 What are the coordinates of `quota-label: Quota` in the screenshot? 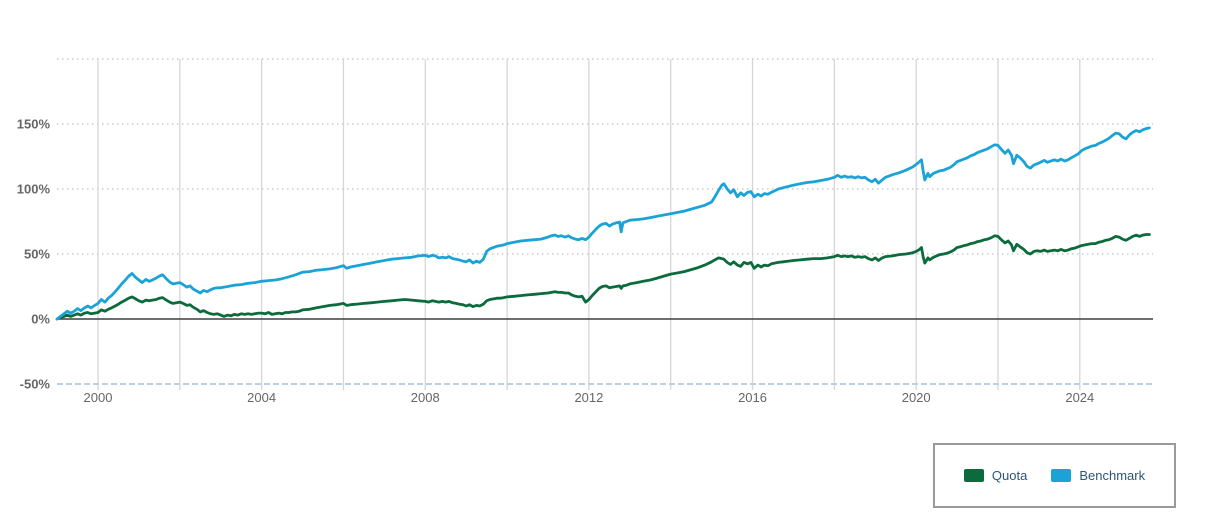 It's located at (1009, 475).